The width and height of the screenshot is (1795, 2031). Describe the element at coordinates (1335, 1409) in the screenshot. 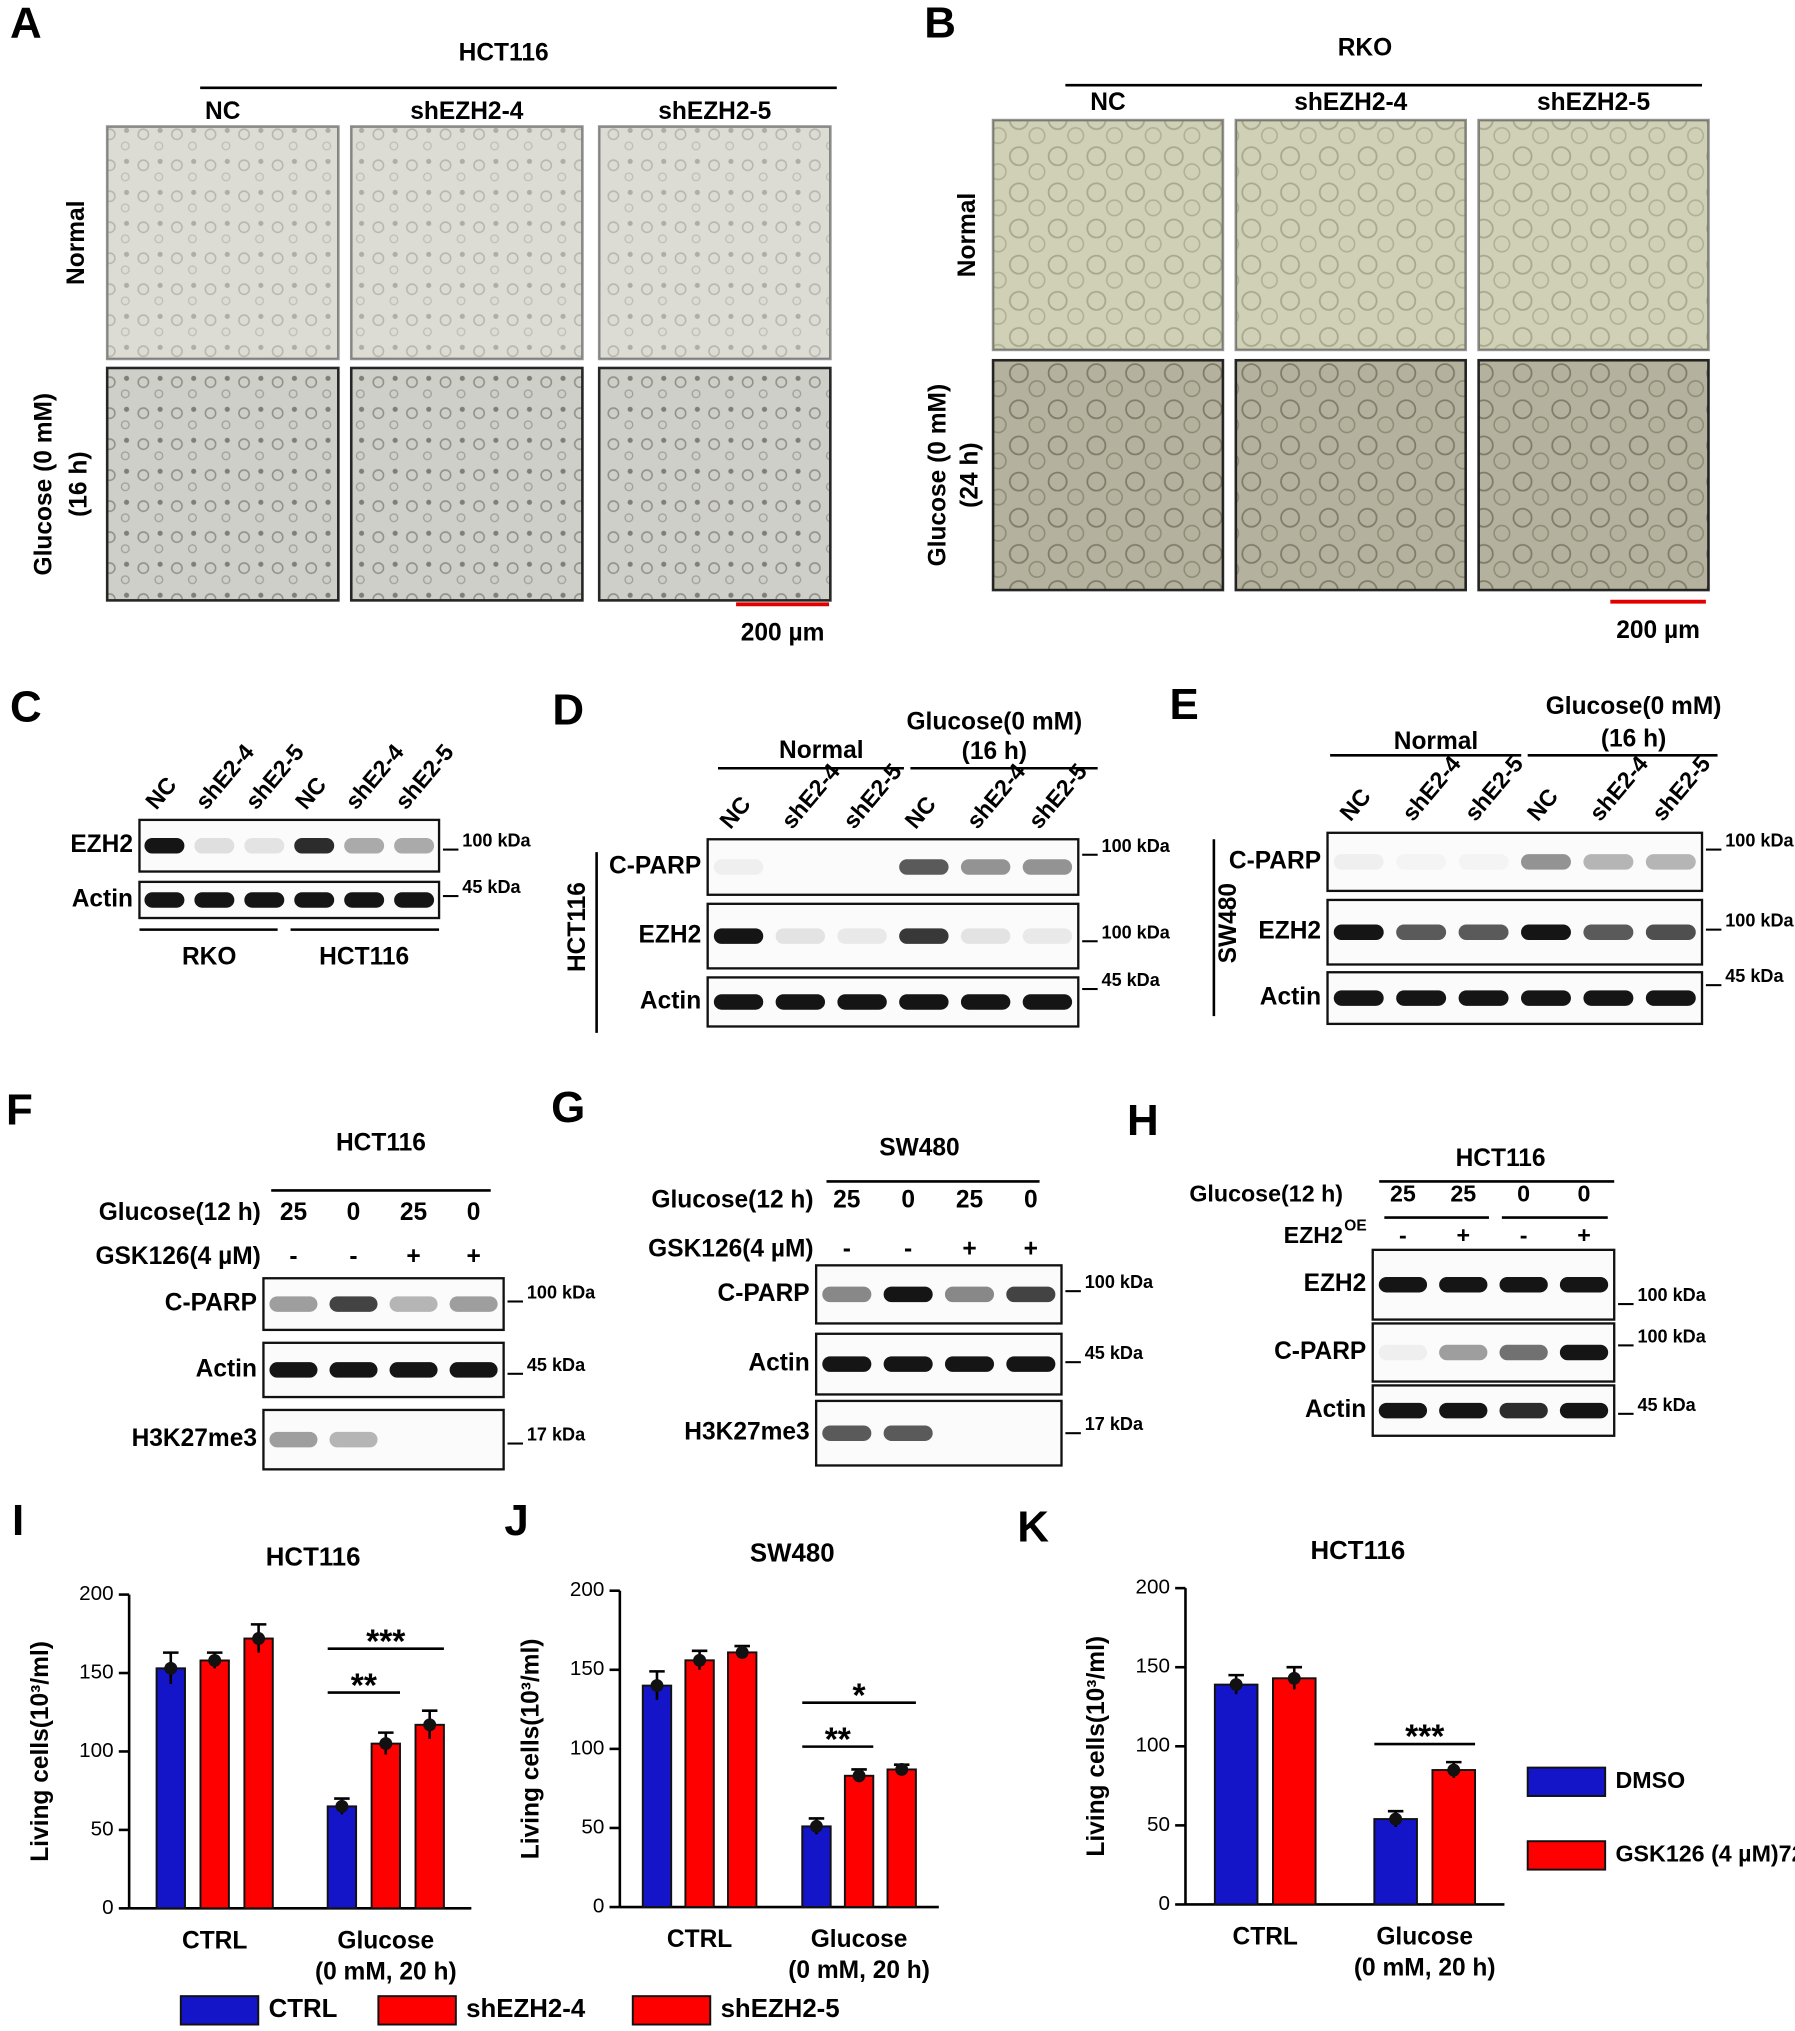

I see `blot-label: Actin` at that location.